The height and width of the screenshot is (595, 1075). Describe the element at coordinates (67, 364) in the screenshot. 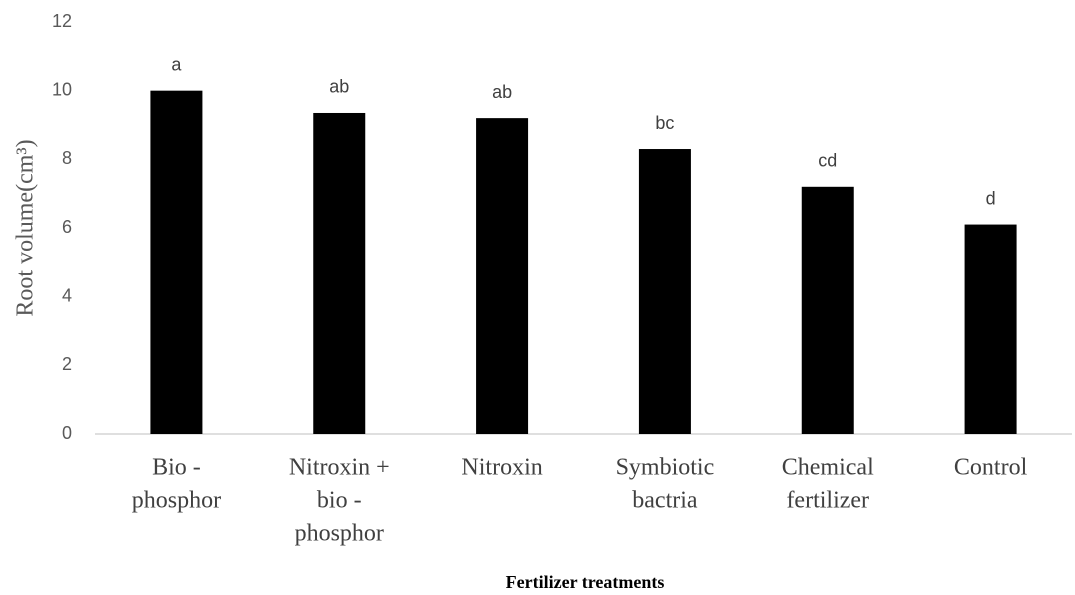

I see `y-tick-label: 2` at that location.